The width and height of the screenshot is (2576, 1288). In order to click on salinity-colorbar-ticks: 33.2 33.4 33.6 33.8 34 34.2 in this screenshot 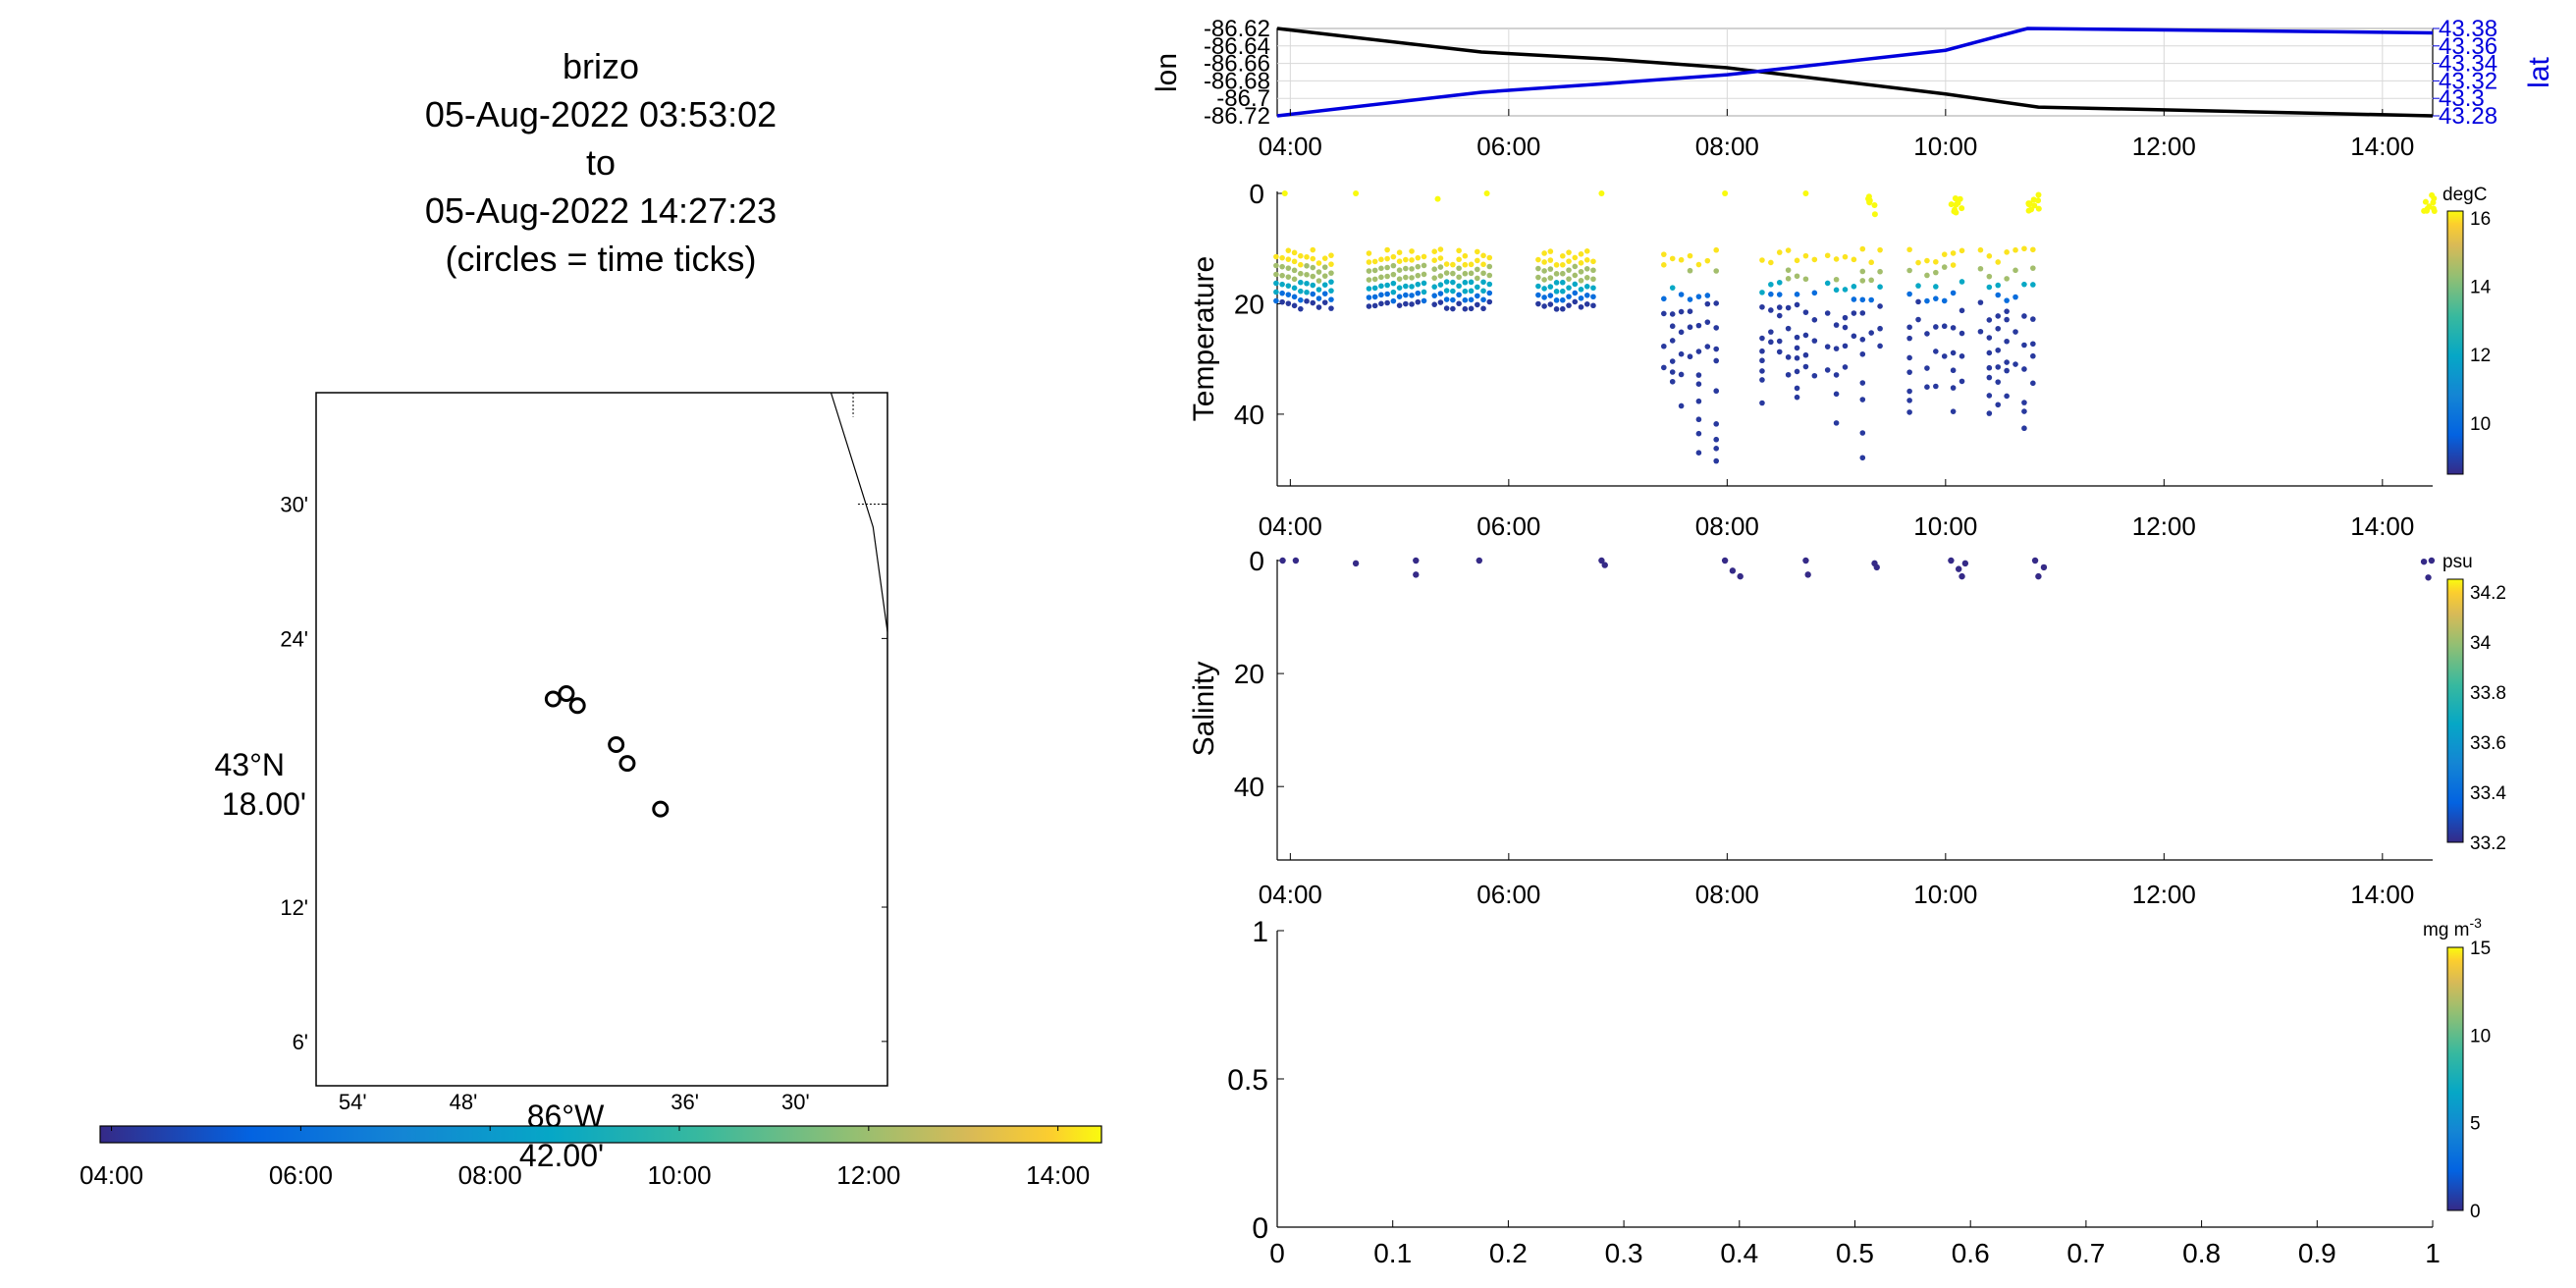, I will do `click(2488, 718)`.